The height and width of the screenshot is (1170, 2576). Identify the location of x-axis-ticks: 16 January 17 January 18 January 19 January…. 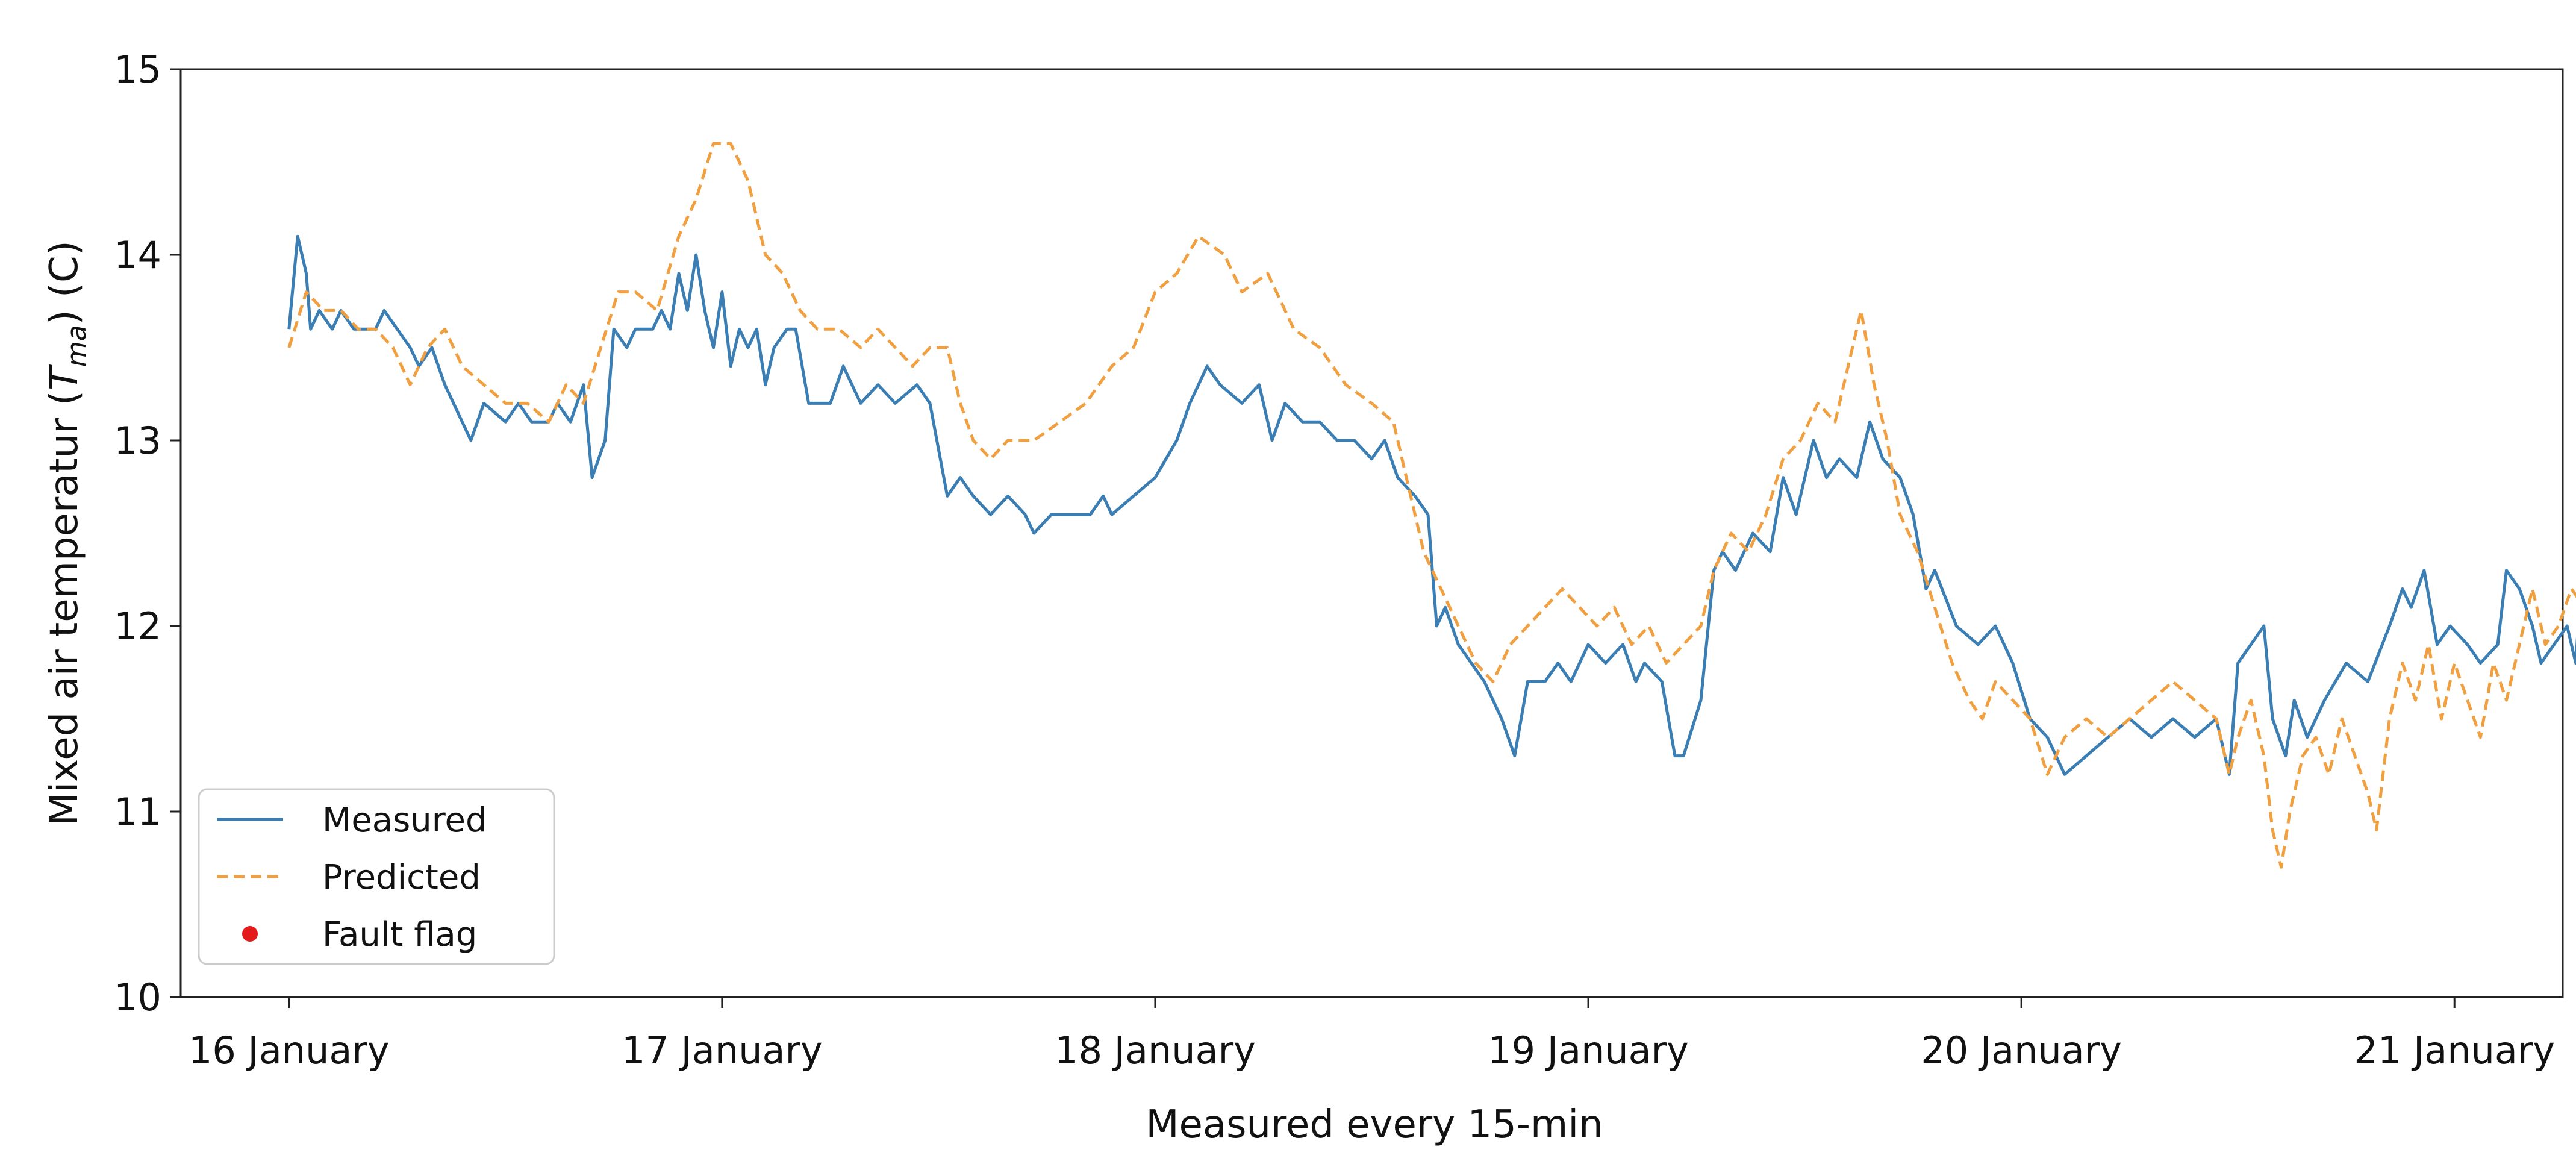
(1372, 1034).